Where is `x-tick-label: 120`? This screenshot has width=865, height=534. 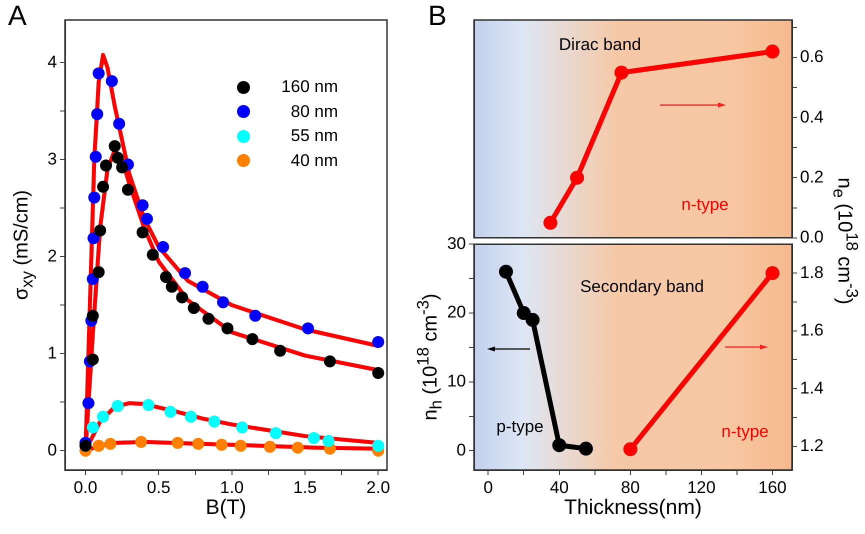 x-tick-label: 120 is located at coordinates (701, 487).